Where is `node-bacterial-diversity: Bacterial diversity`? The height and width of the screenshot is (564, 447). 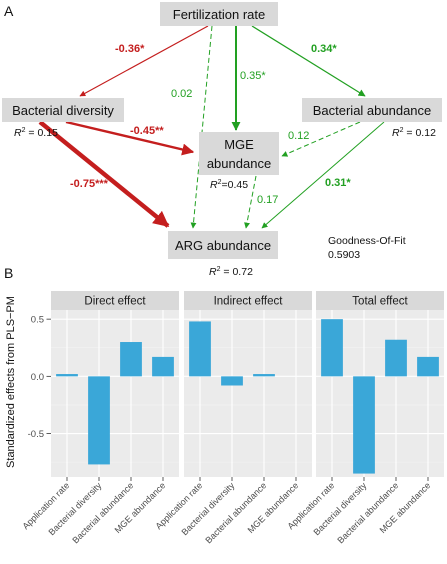 node-bacterial-diversity: Bacterial diversity is located at coordinates (63, 110).